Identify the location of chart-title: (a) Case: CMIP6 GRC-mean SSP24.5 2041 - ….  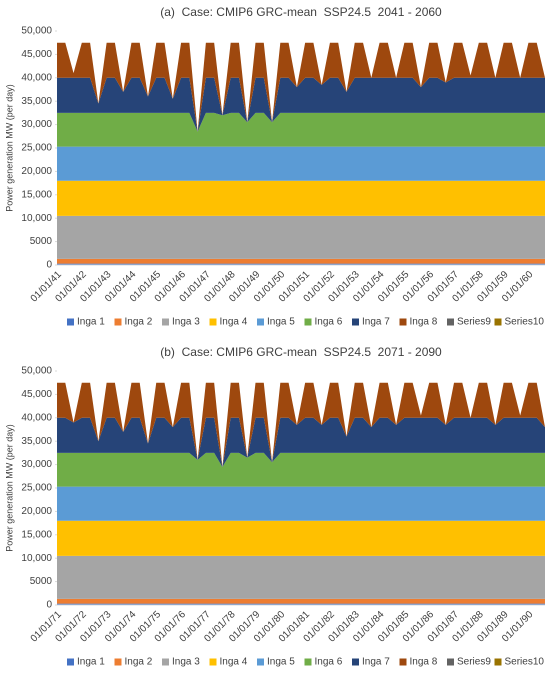
(301, 12).